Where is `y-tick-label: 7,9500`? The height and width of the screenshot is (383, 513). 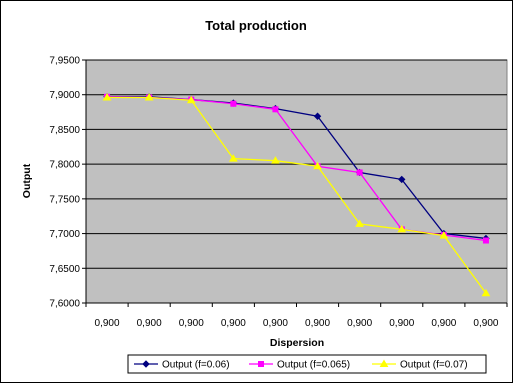
y-tick-label: 7,9500 is located at coordinates (64, 61).